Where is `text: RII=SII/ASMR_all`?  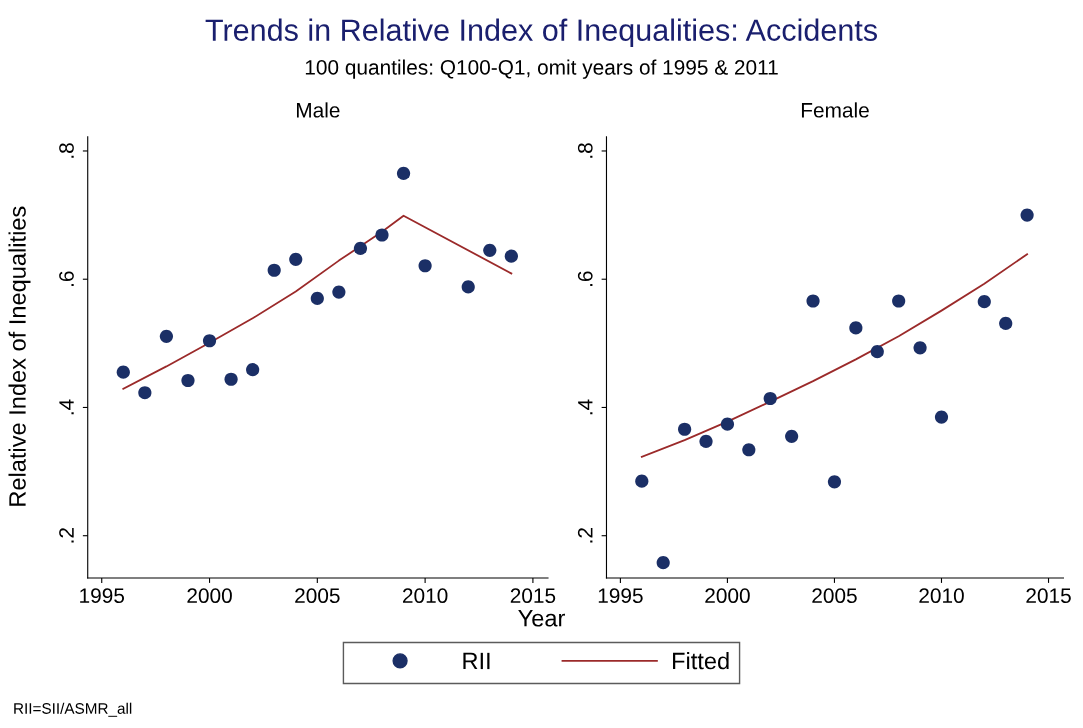
text: RII=SII/ASMR_all is located at coordinates (73, 709).